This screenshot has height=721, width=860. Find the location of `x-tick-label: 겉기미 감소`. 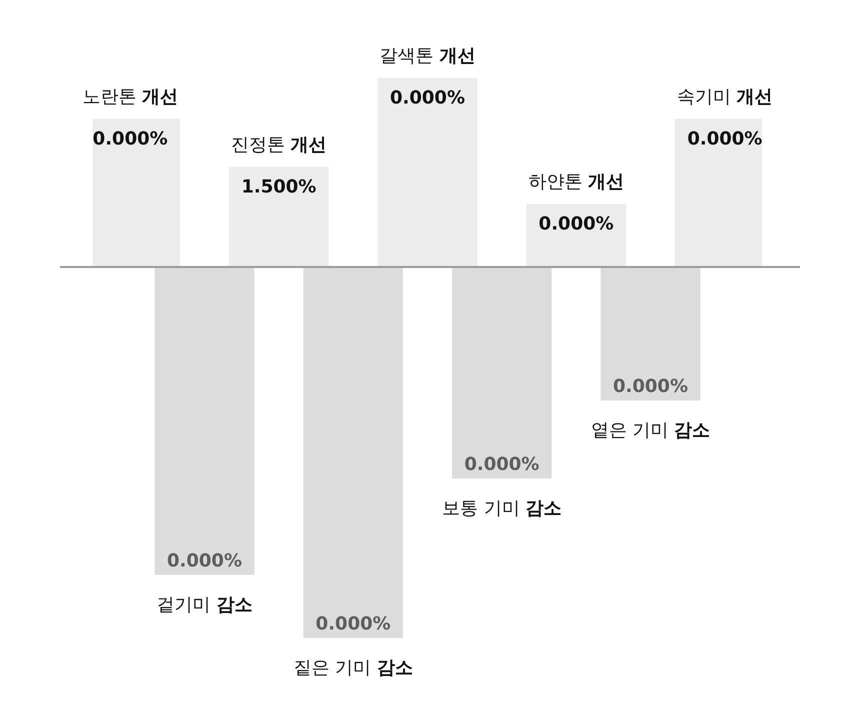

x-tick-label: 겉기미 감소 is located at coordinates (204, 605).